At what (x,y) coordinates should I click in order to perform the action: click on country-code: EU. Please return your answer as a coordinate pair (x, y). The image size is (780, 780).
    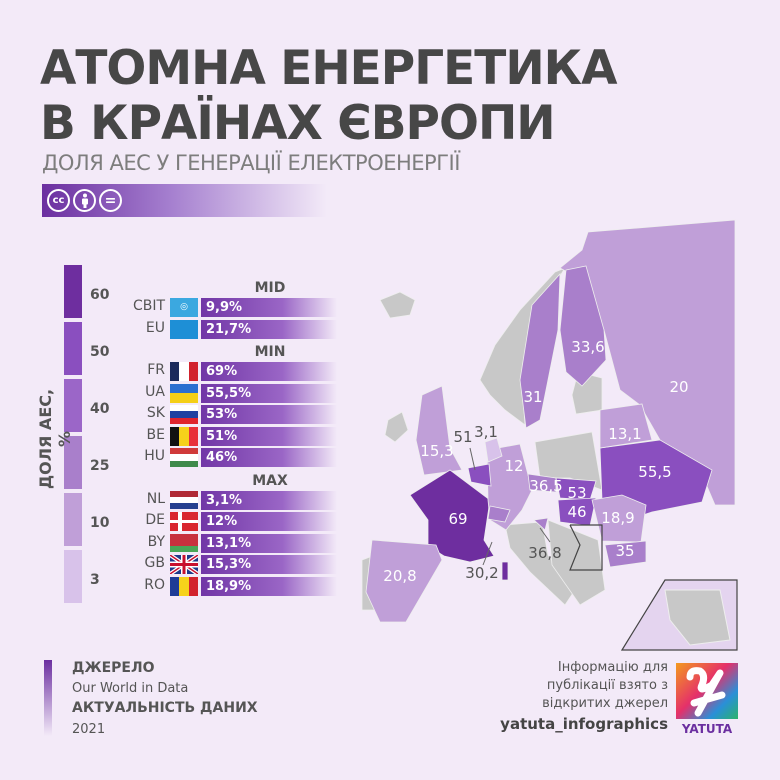
    Looking at the image, I should click on (155, 327).